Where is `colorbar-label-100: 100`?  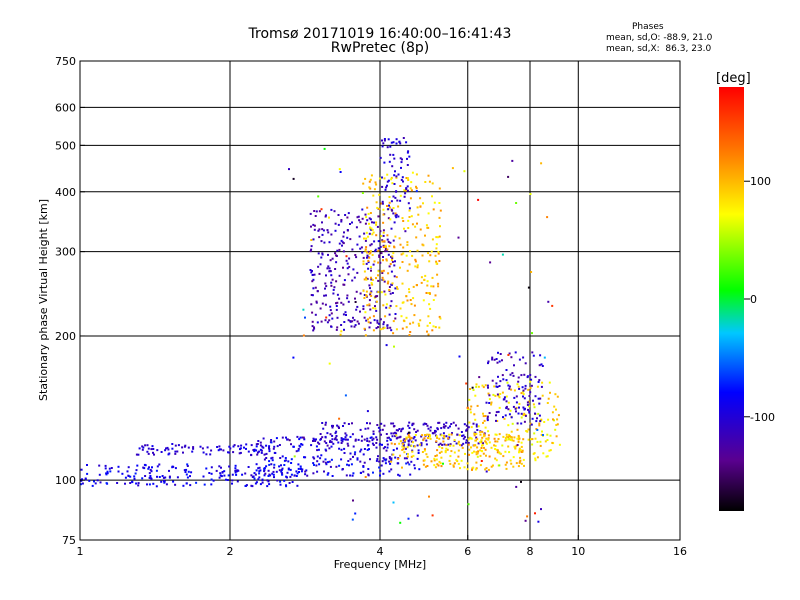 colorbar-label-100: 100 is located at coordinates (760, 181).